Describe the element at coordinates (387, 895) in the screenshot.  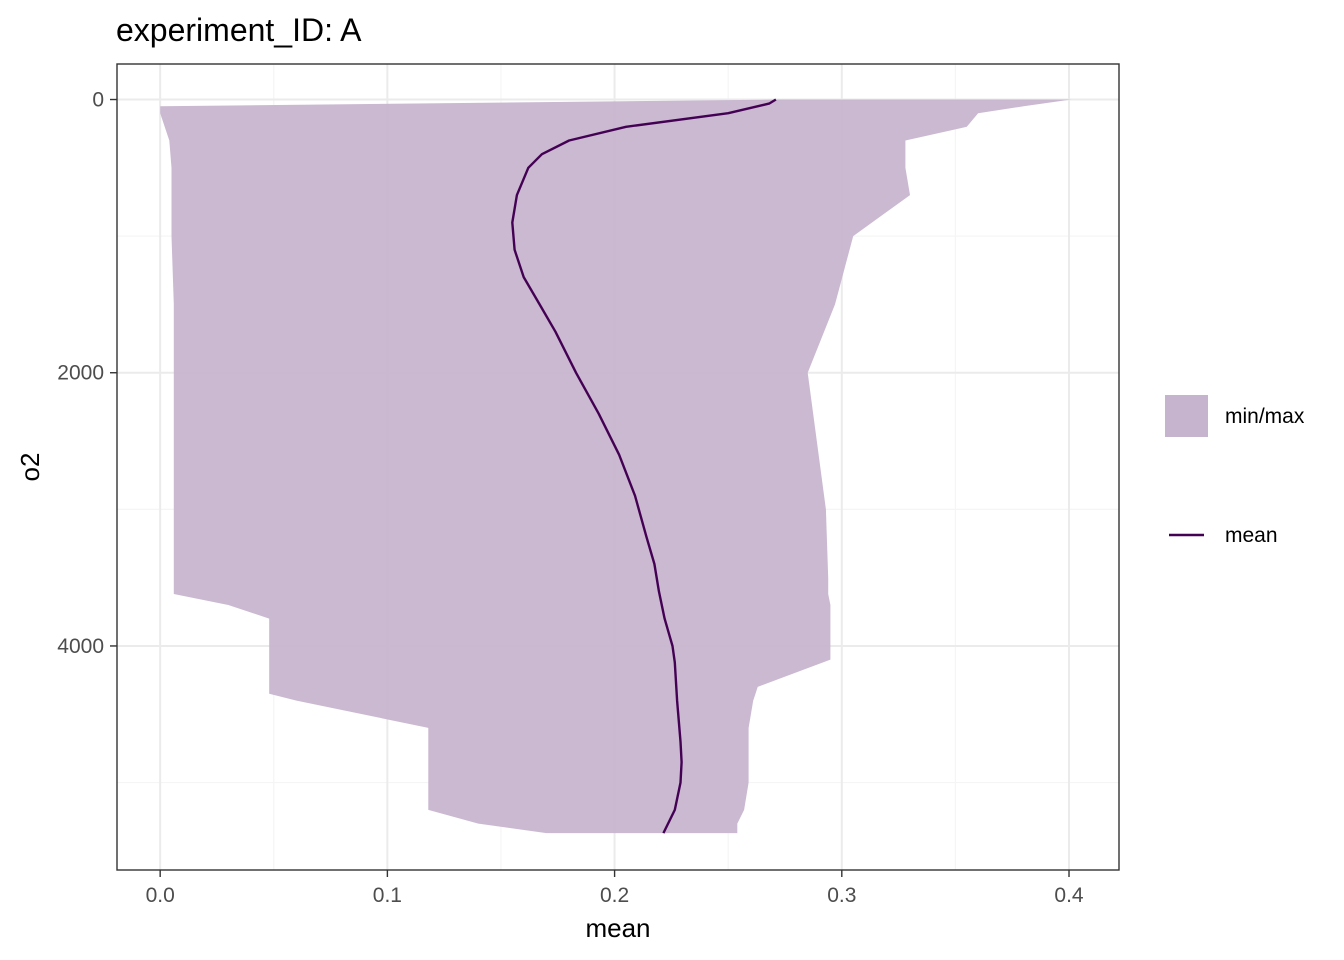
I see `x-tick-label: 0.1` at that location.